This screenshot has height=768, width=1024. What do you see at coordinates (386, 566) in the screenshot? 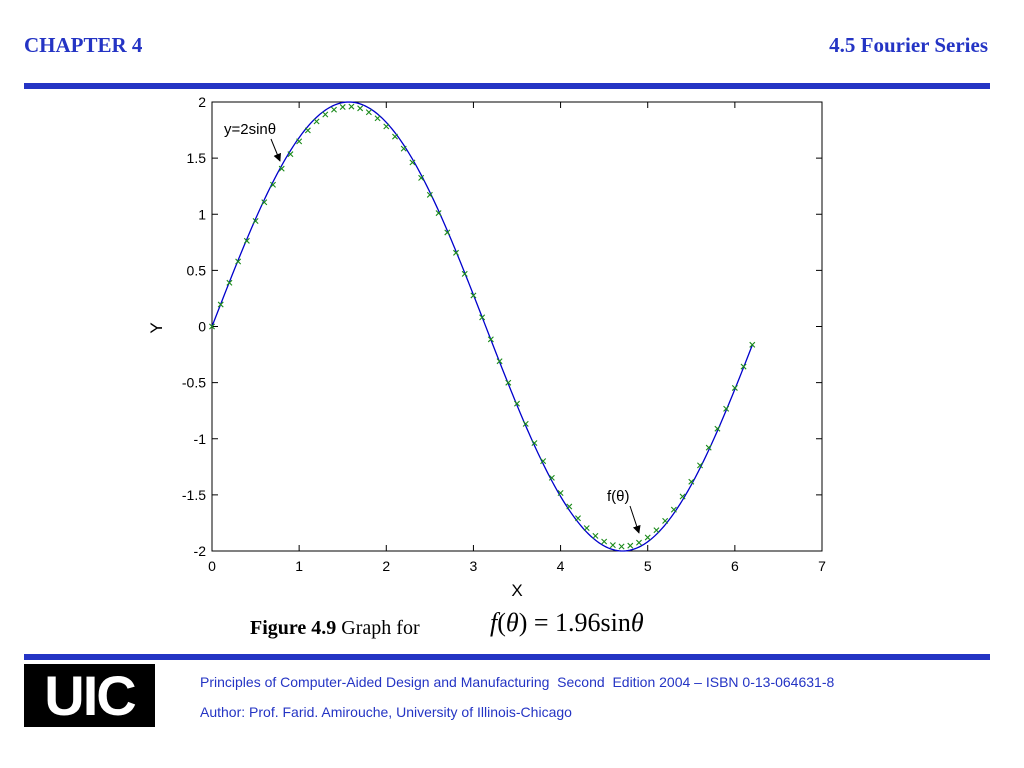
I see `x-tick-label: 2` at bounding box center [386, 566].